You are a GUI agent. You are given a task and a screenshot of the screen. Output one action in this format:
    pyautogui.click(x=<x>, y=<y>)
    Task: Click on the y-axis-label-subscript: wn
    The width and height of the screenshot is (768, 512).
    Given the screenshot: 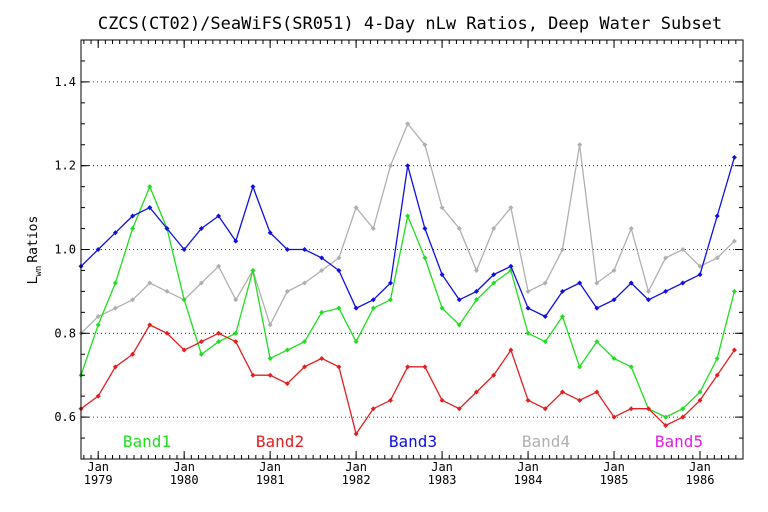 What is the action you would take?
    pyautogui.click(x=39, y=271)
    